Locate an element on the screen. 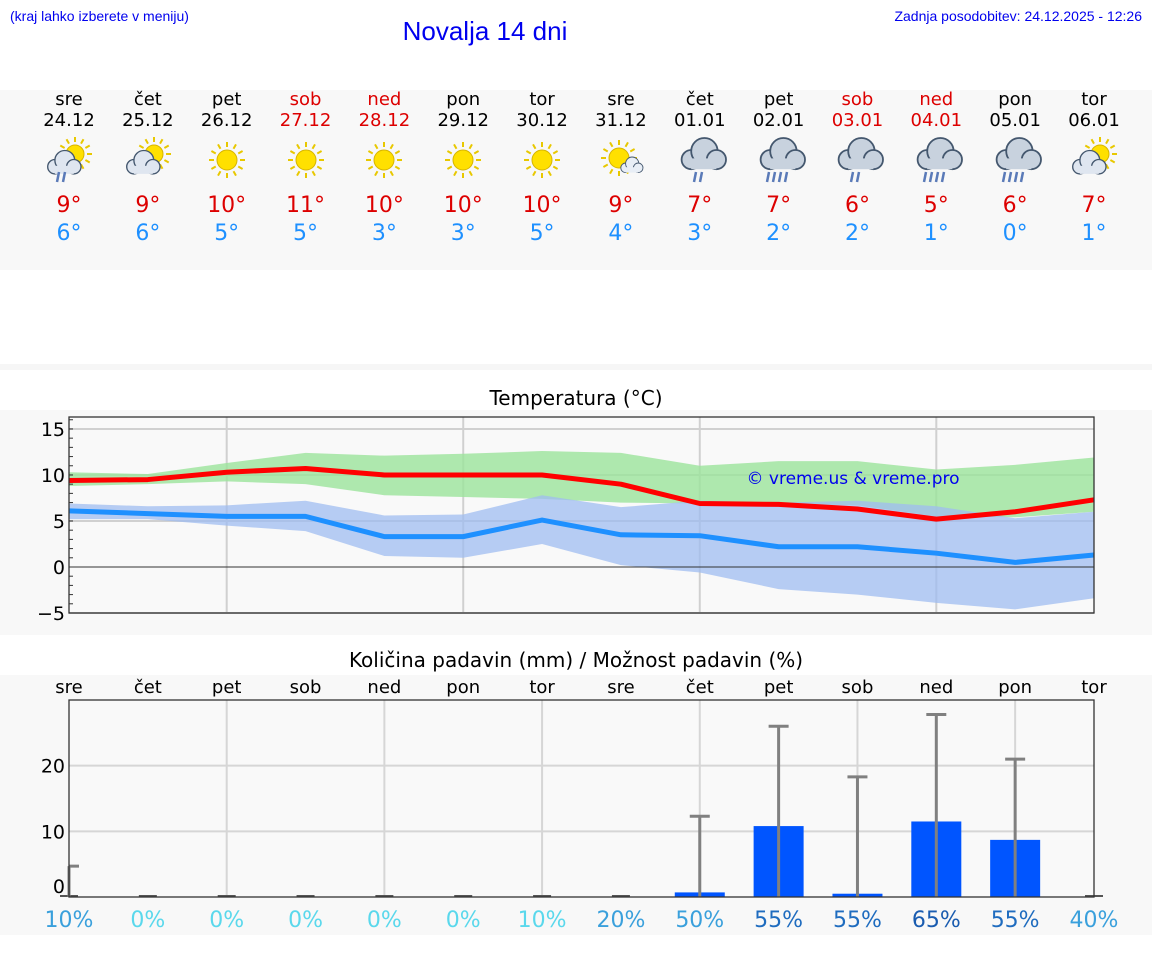 Image resolution: width=1152 pixels, height=975 pixels. temp-min: 0° is located at coordinates (1015, 233).